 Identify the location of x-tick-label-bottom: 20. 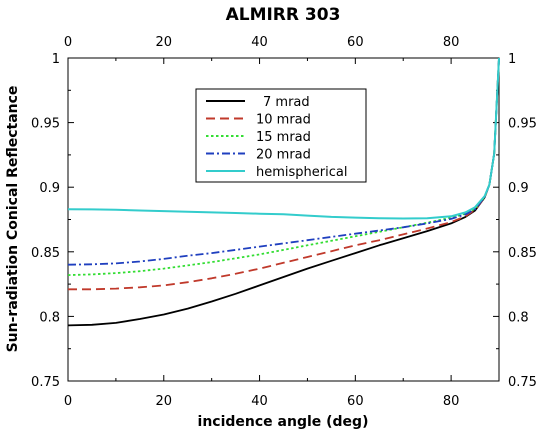
(164, 401).